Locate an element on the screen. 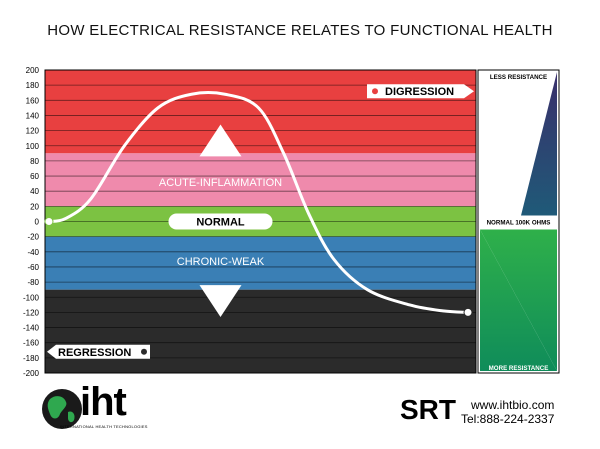 Image resolution: width=600 pixels, height=449 pixels. regression-dot is located at coordinates (144, 351).